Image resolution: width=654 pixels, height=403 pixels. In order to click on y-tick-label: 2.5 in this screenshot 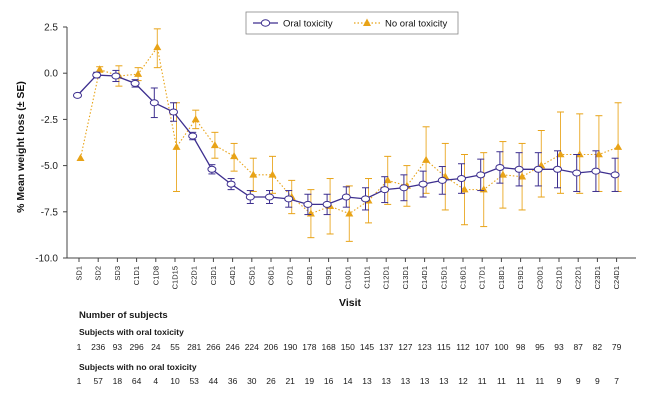, I will do `click(51, 28)`.